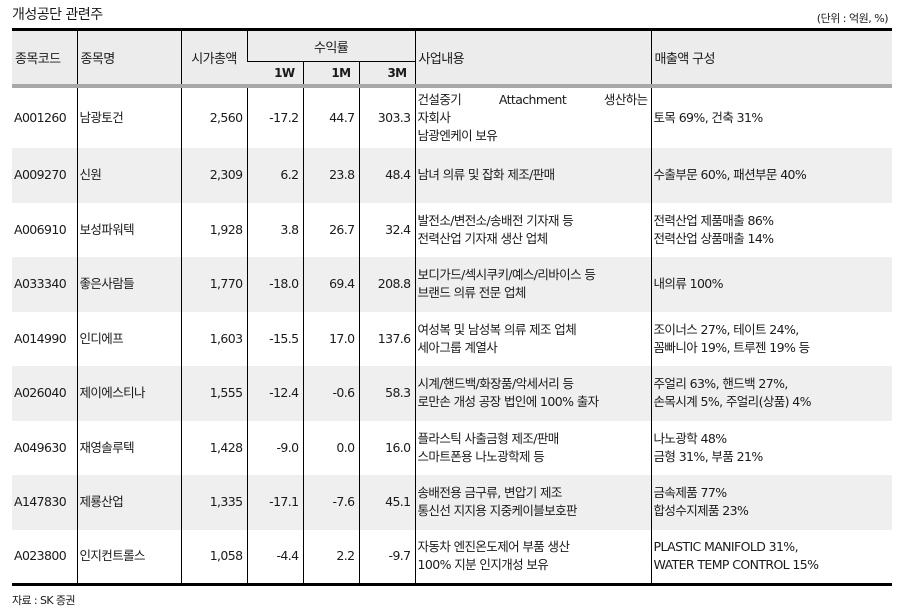  What do you see at coordinates (331, 45) in the screenshot?
I see `header-returns: 수익률` at bounding box center [331, 45].